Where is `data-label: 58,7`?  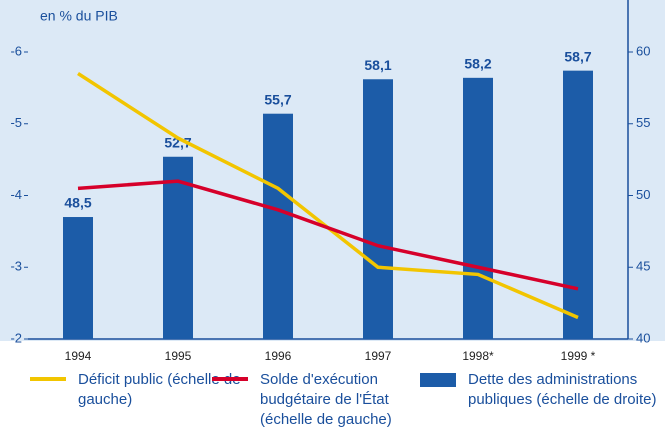
data-label: 58,7 is located at coordinates (577, 56).